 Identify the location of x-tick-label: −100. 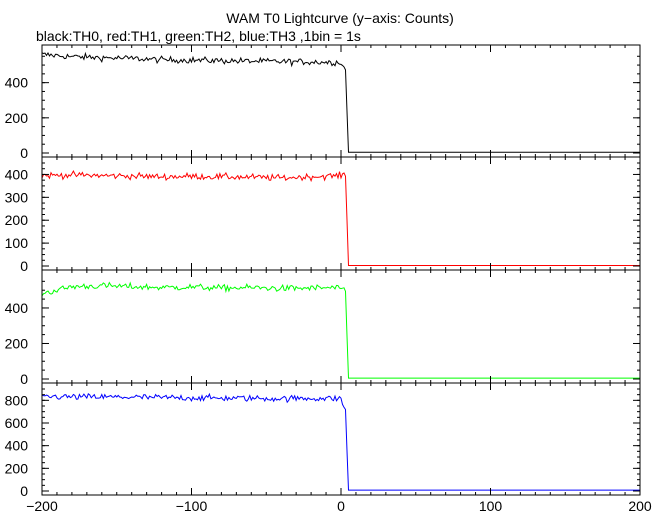
(192, 506).